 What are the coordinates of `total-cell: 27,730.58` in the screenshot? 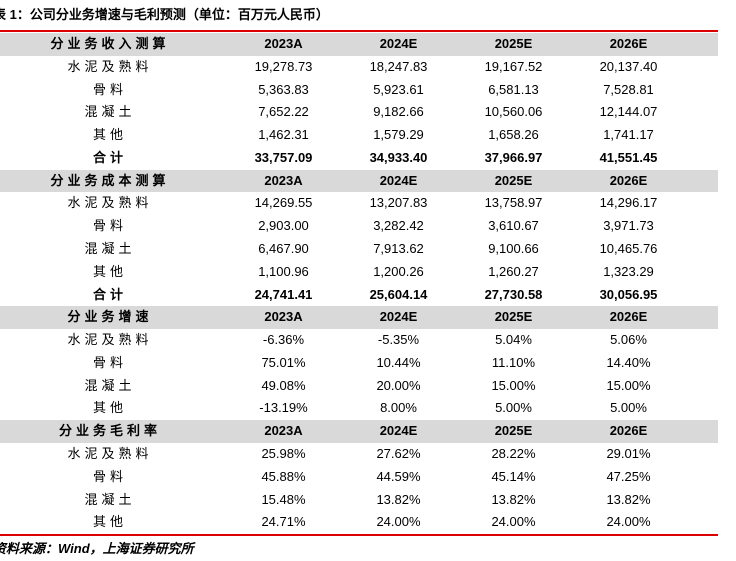 It's located at (513, 294).